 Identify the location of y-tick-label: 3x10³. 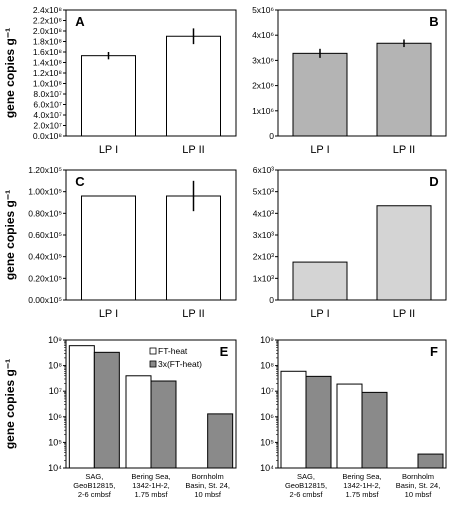
(263, 235).